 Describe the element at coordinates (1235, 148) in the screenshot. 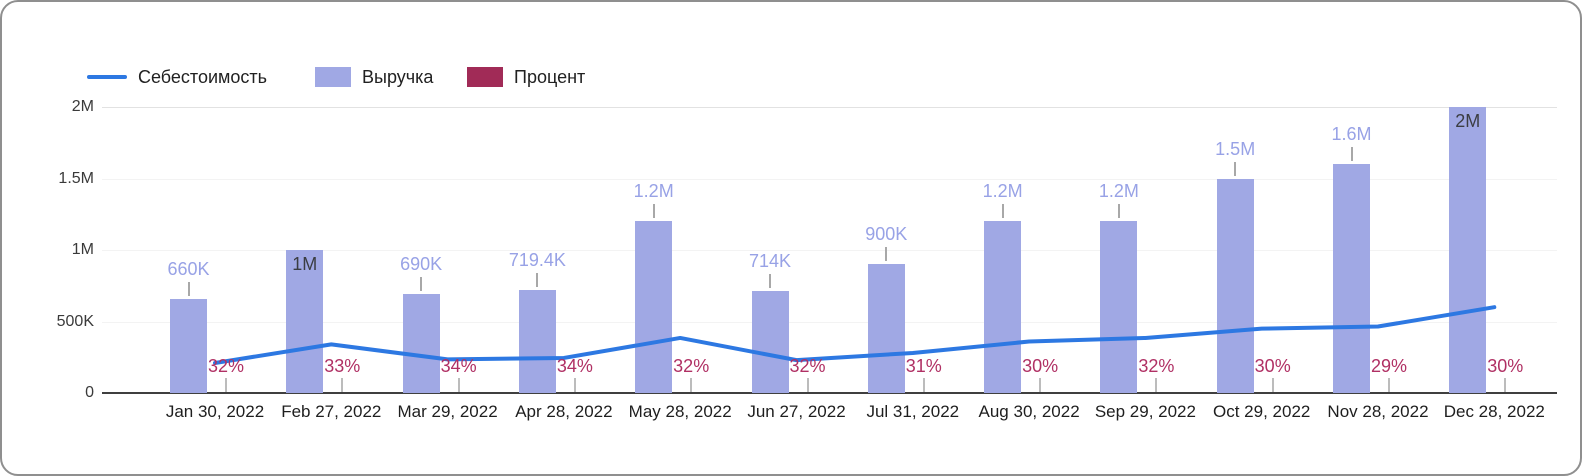

I see `bar-value-label: 1.5M` at that location.